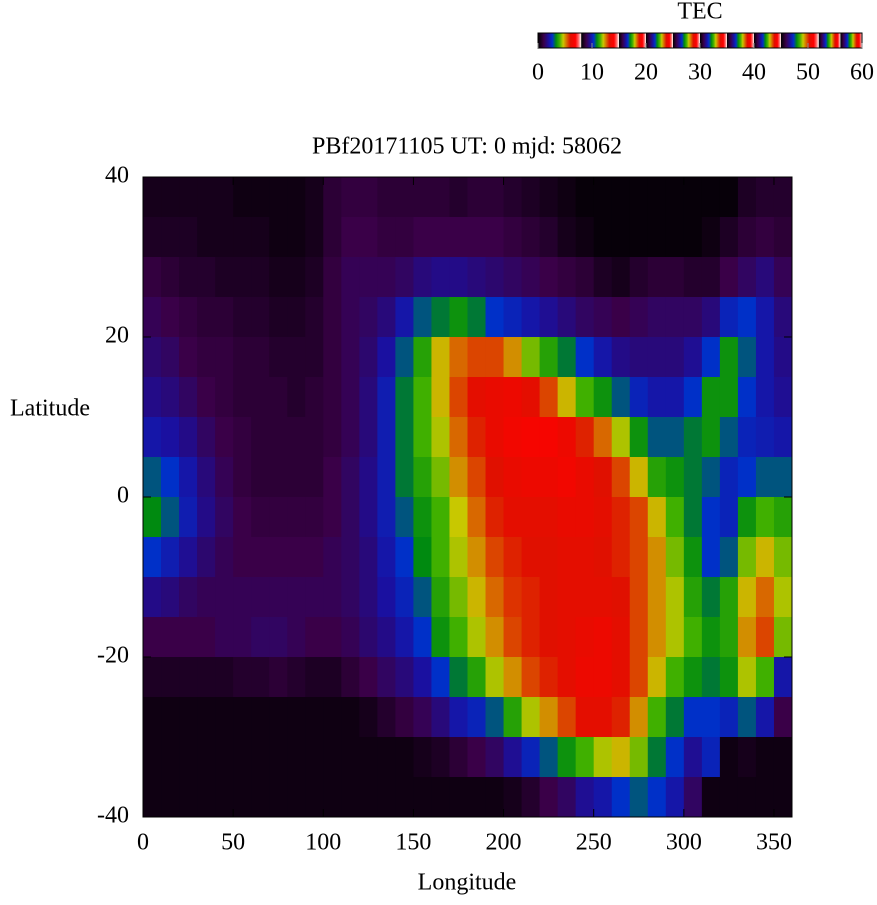  Describe the element at coordinates (504, 843) in the screenshot. I see `x-tick-label: 200` at that location.